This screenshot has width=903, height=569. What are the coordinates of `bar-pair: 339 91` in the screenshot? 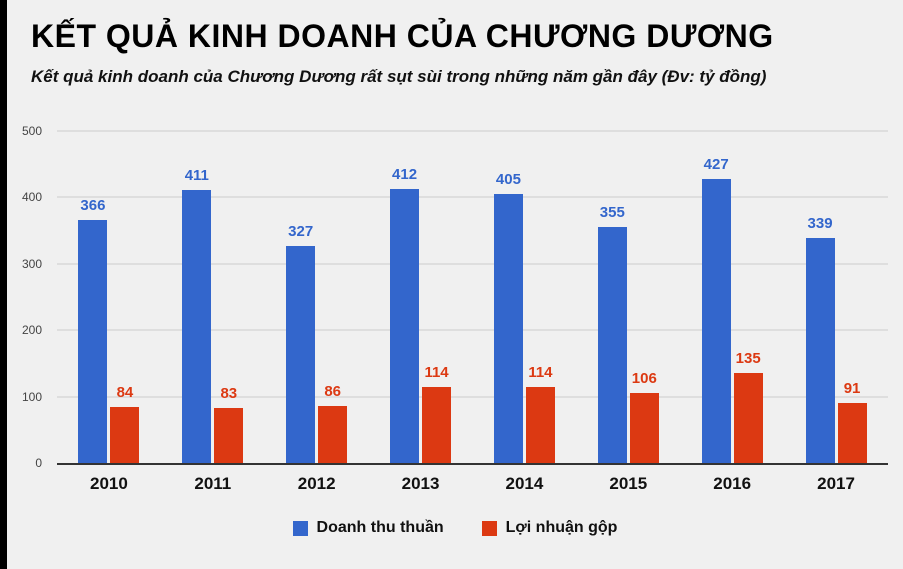 It's located at (836, 297).